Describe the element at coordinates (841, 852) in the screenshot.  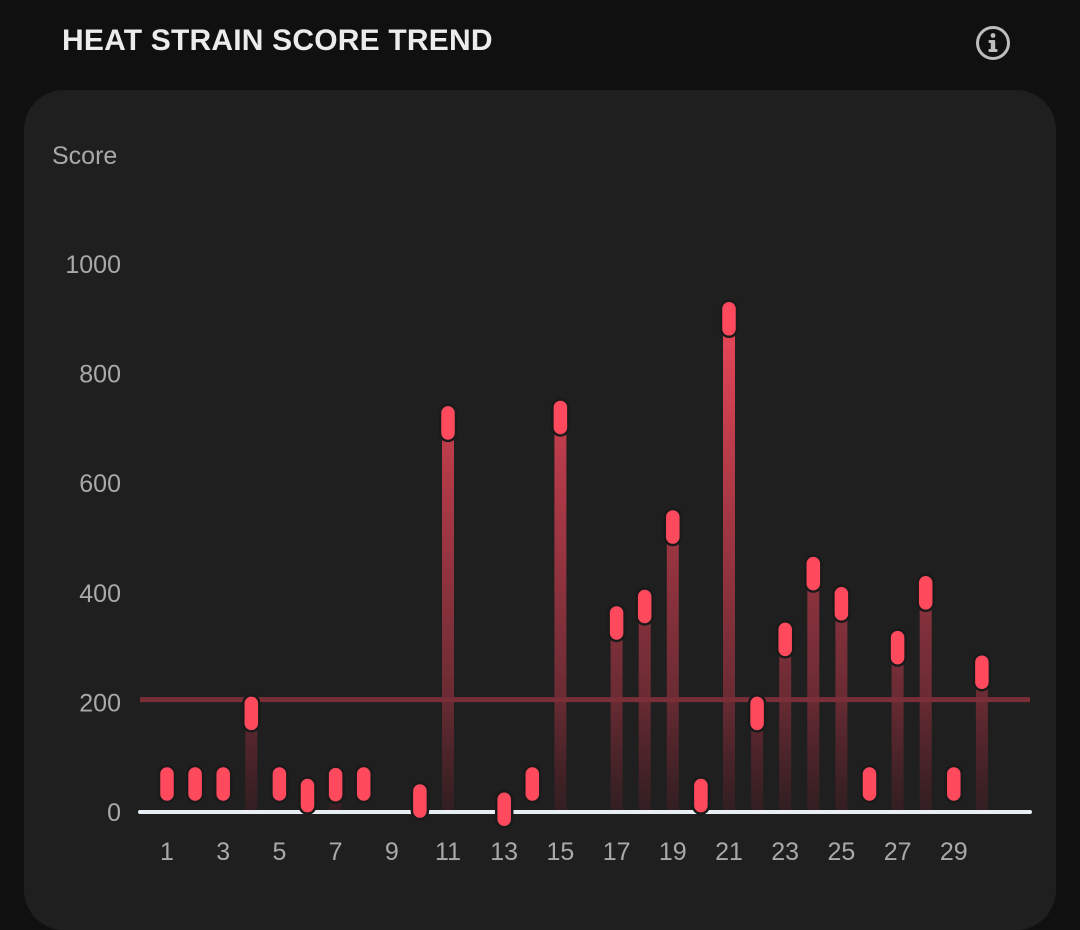
I see `x-tick-label: 25` at that location.